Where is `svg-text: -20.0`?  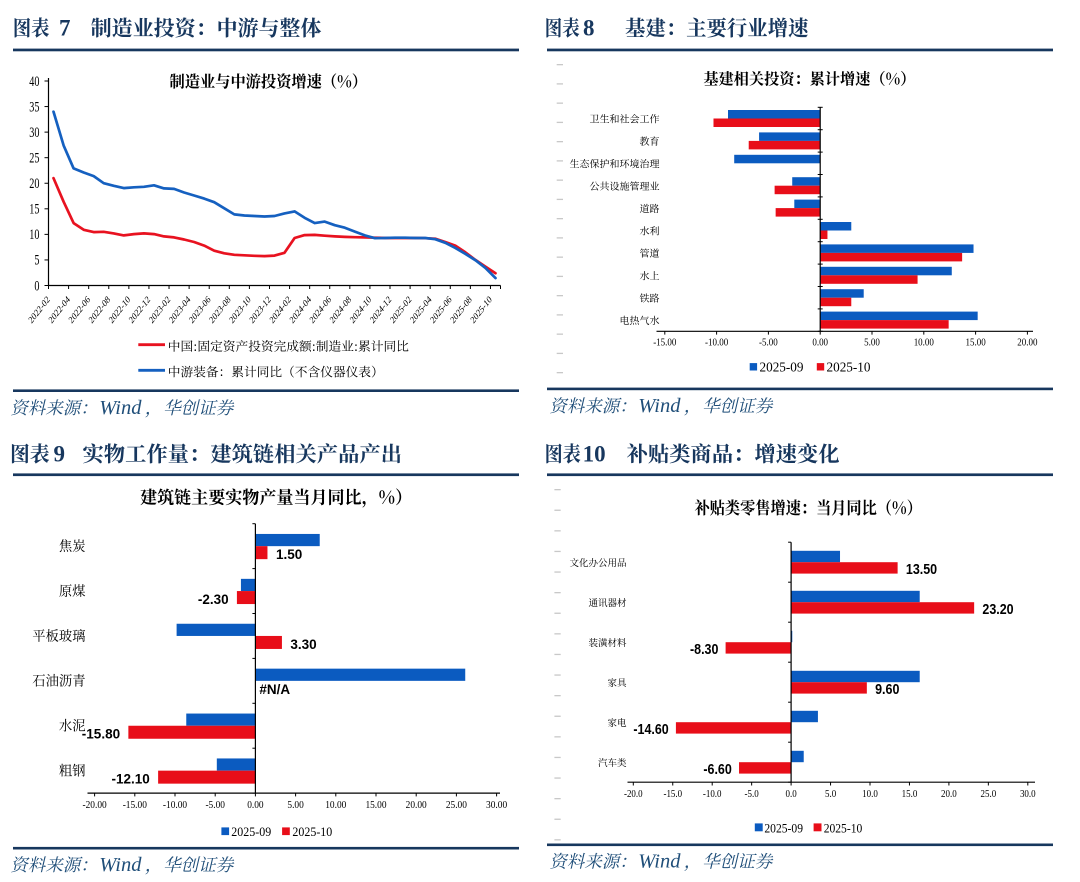 svg-text: -20.0 is located at coordinates (633, 794).